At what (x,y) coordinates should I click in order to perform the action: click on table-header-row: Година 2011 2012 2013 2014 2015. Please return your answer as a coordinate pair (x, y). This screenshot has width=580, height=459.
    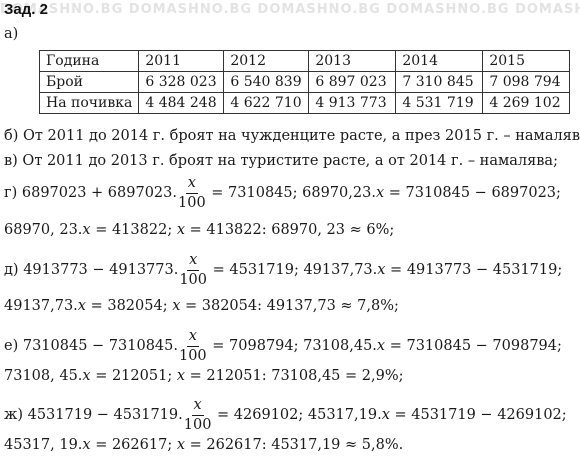
    Looking at the image, I should click on (304, 61).